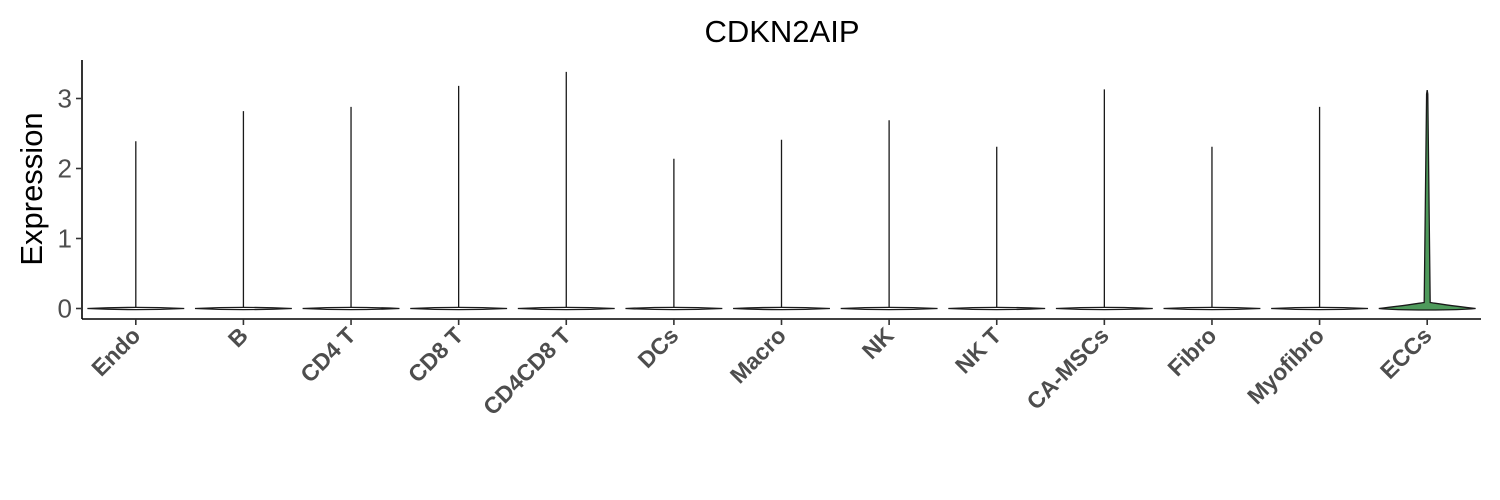 The width and height of the screenshot is (1500, 500). Describe the element at coordinates (674, 234) in the screenshot. I see `violin-dcs` at that location.